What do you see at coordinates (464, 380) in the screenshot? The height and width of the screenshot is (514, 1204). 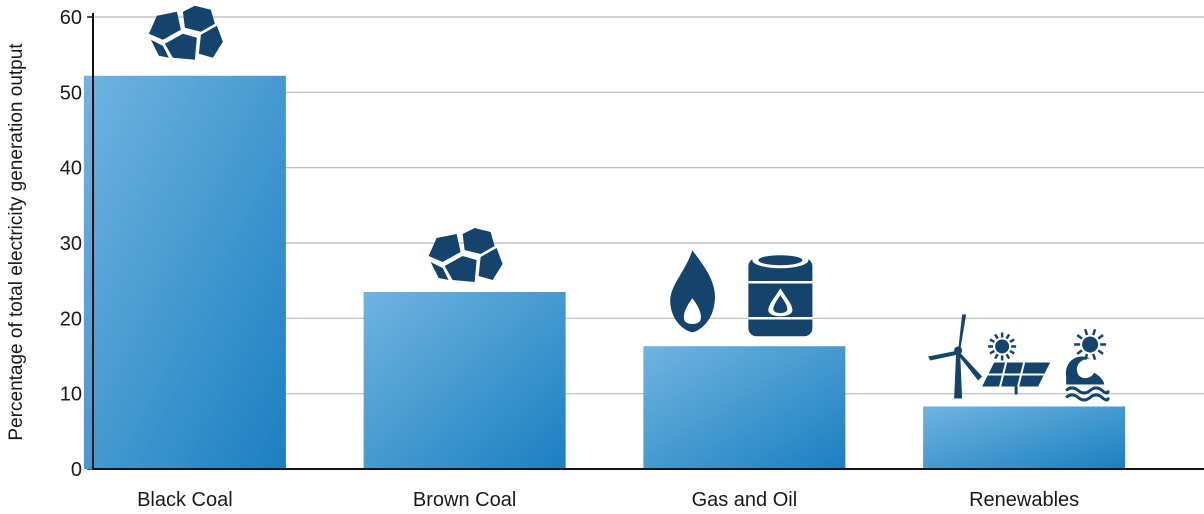 I see `bar-brown-coal` at bounding box center [464, 380].